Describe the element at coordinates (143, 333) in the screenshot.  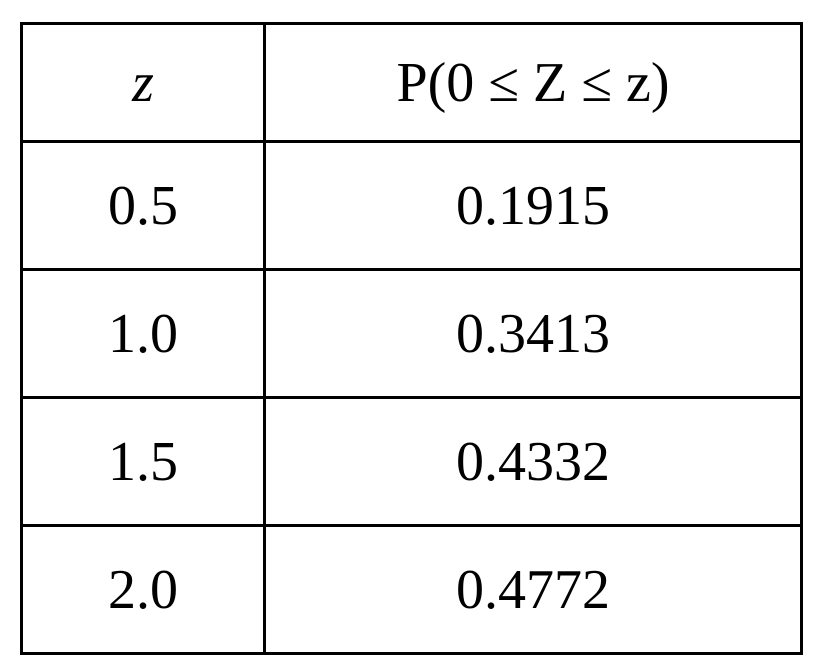
I see `z-cell: 1.0` at that location.